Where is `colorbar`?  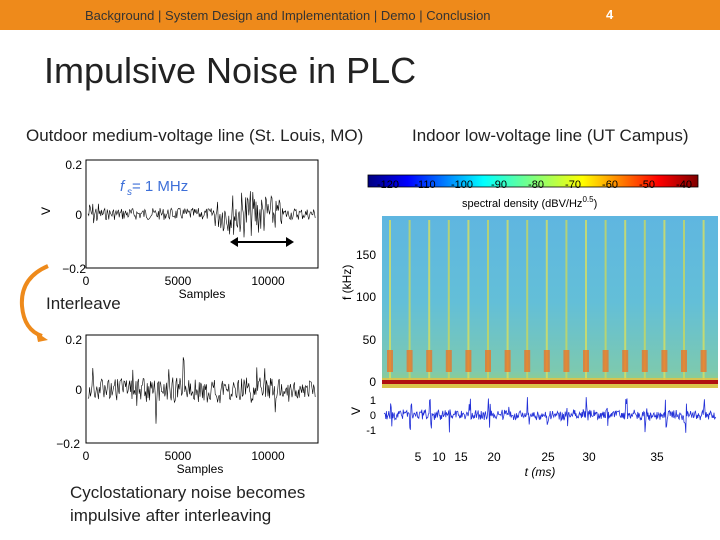
colorbar is located at coordinates (533, 181).